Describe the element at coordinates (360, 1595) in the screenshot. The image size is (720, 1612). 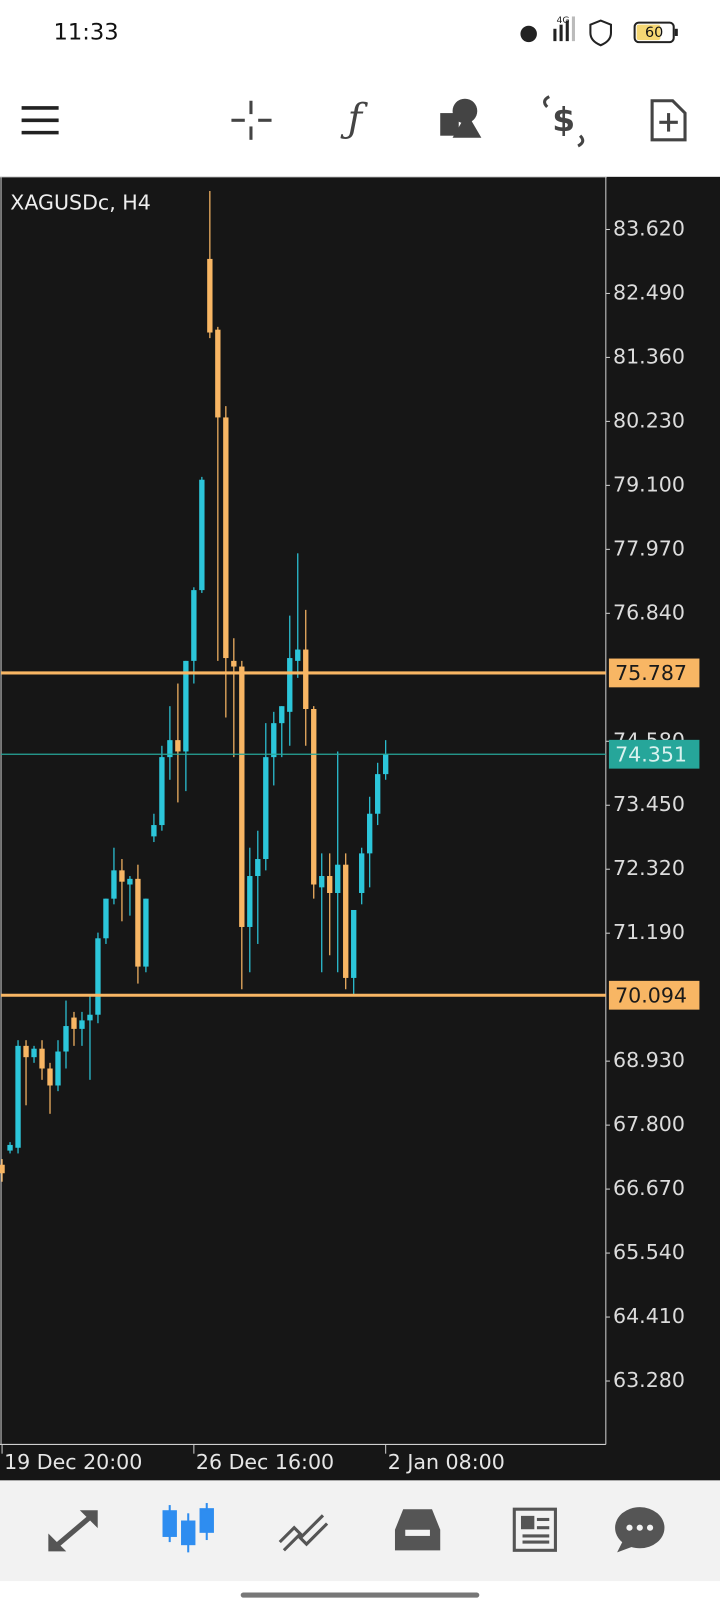
I see `home-indicator` at that location.